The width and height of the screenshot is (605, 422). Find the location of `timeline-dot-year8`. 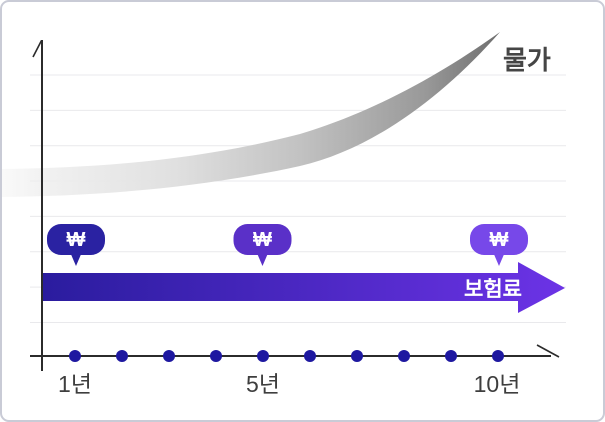

timeline-dot-year8 is located at coordinates (404, 356).